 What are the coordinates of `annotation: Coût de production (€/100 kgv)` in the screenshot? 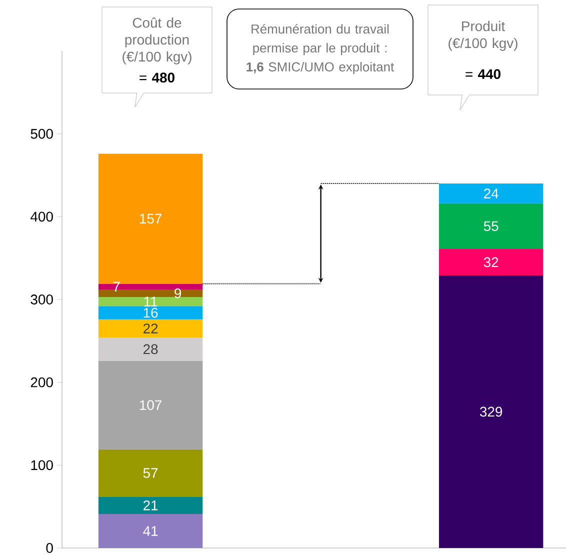 It's located at (157, 40).